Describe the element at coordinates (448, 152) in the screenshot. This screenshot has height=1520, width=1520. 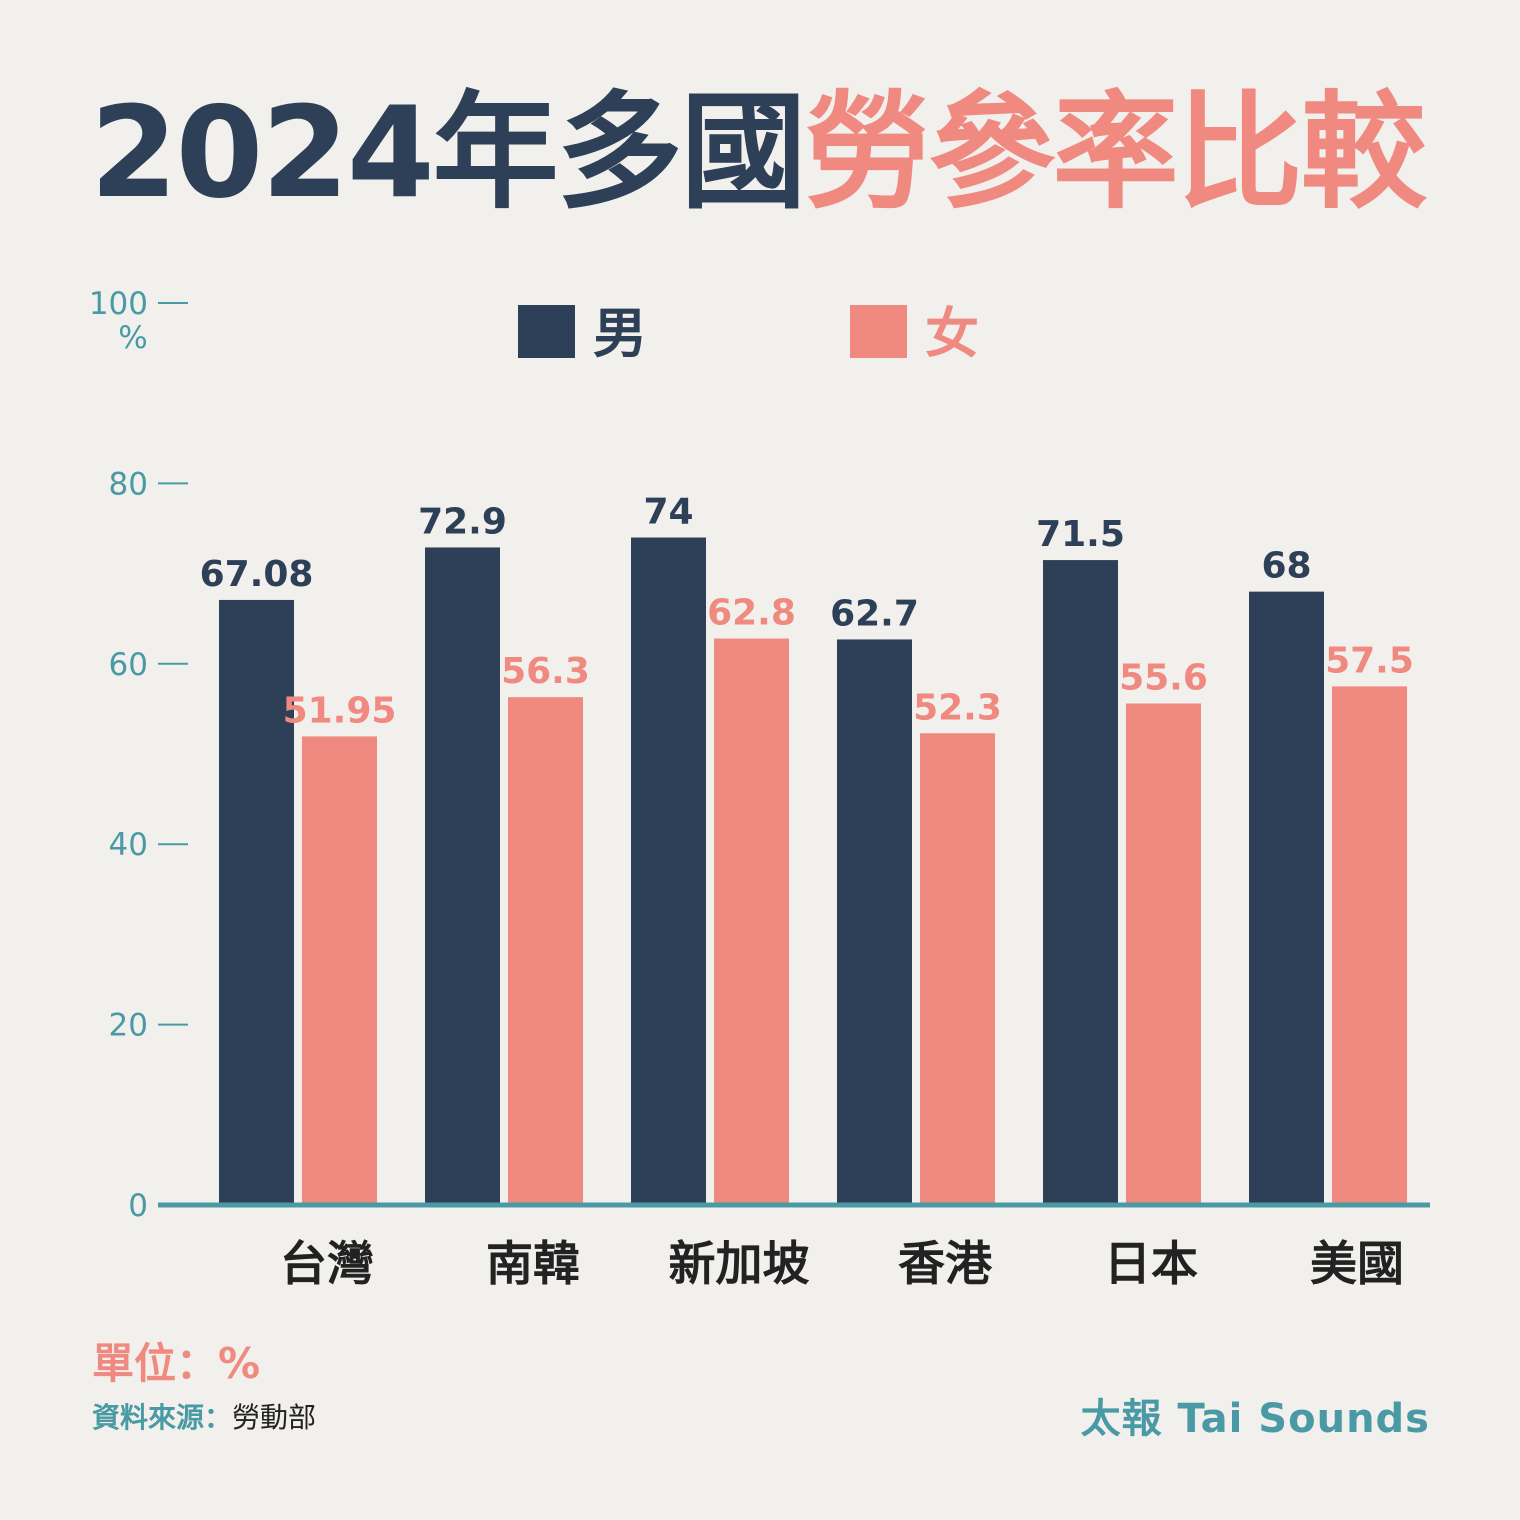
I see `title-part-1: 2024年多國` at that location.